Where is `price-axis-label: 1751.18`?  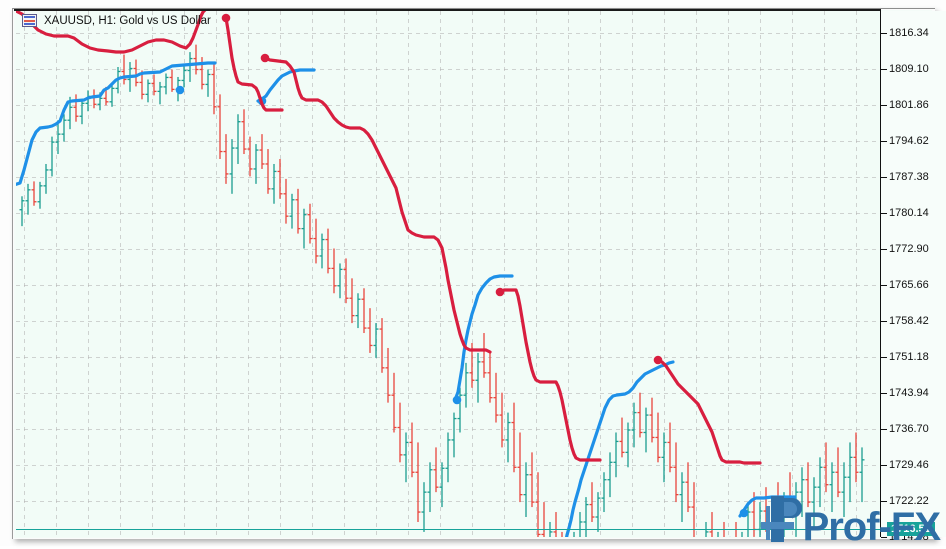
price-axis-label: 1751.18 is located at coordinates (909, 357).